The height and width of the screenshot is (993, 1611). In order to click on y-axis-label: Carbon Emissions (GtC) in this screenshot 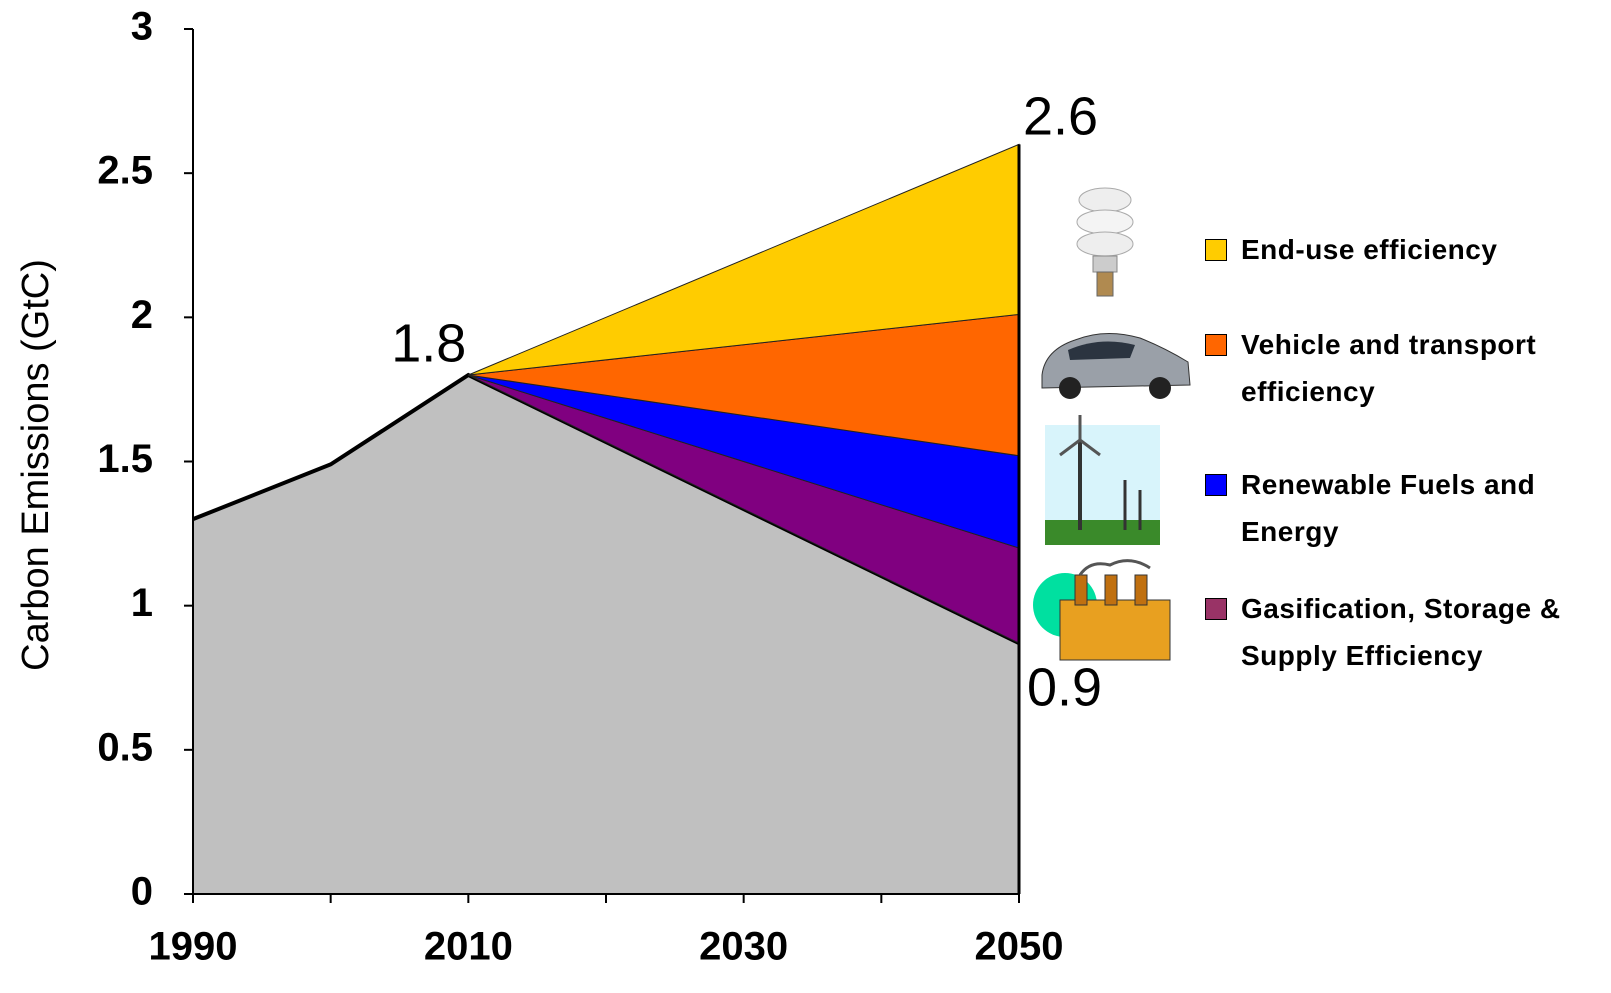, I will do `click(36, 465)`.